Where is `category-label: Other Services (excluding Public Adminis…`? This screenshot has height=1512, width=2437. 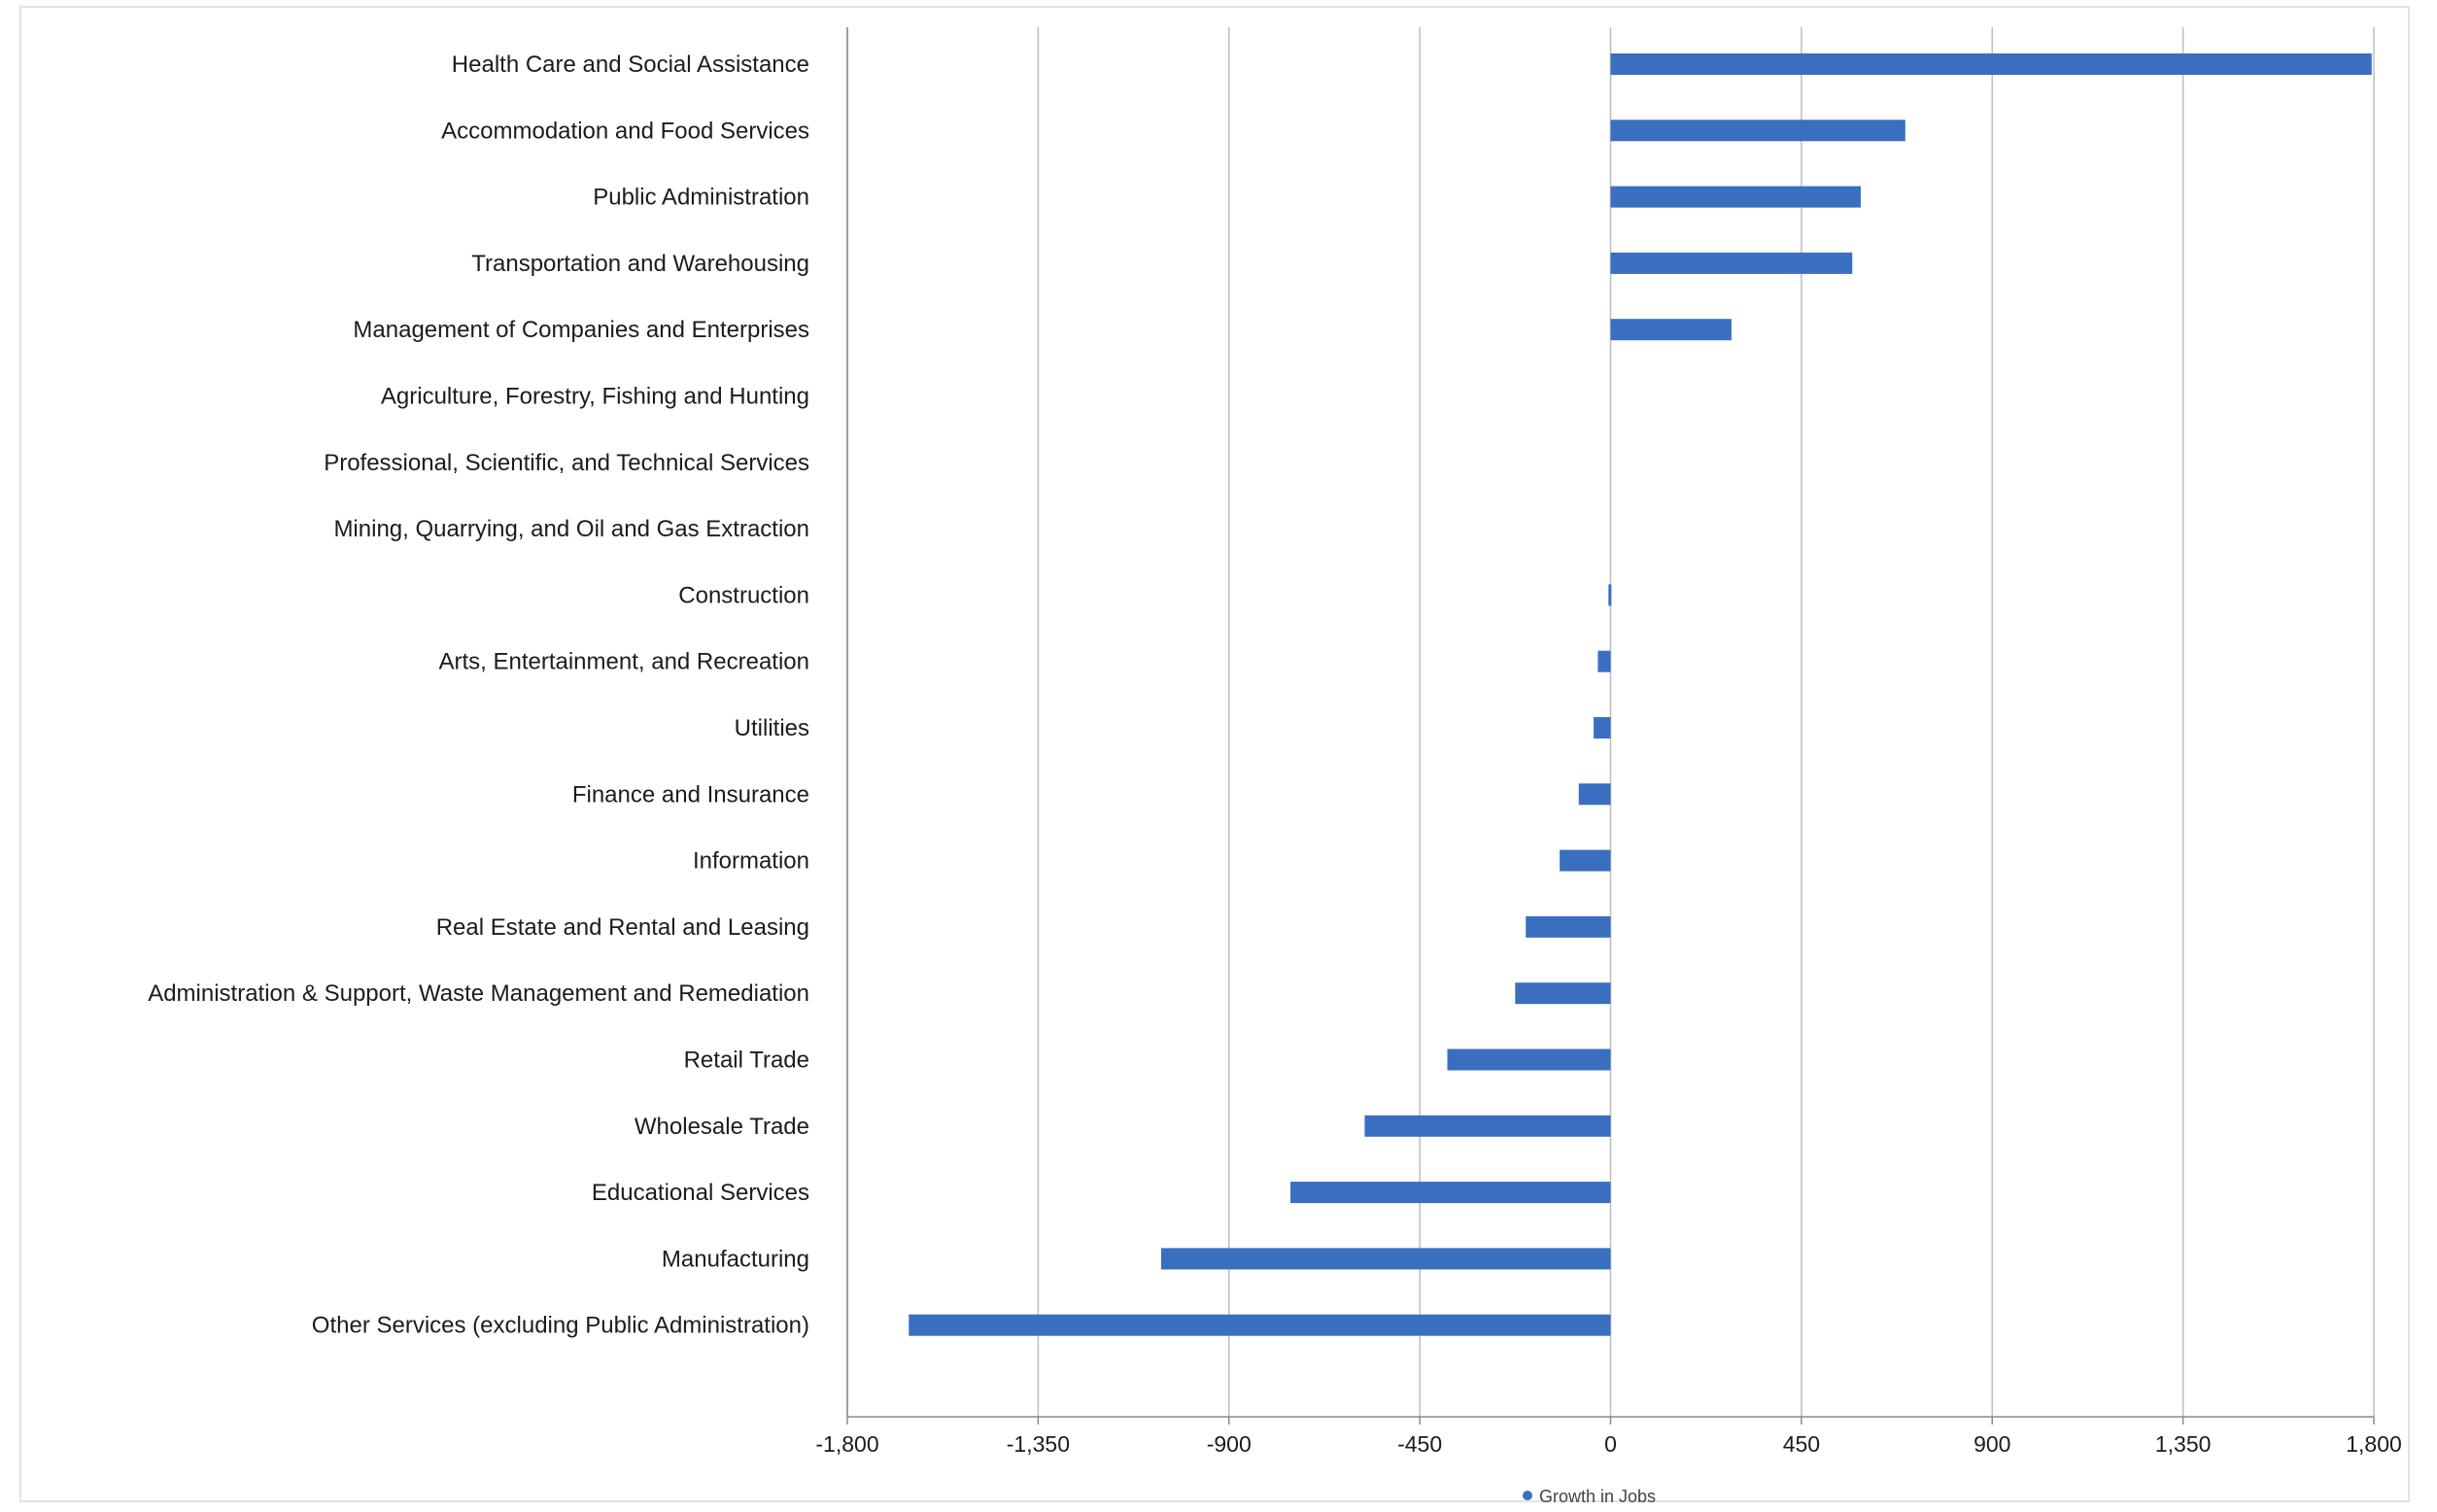
category-label: Other Services (excluding Public Adminis… is located at coordinates (560, 1326).